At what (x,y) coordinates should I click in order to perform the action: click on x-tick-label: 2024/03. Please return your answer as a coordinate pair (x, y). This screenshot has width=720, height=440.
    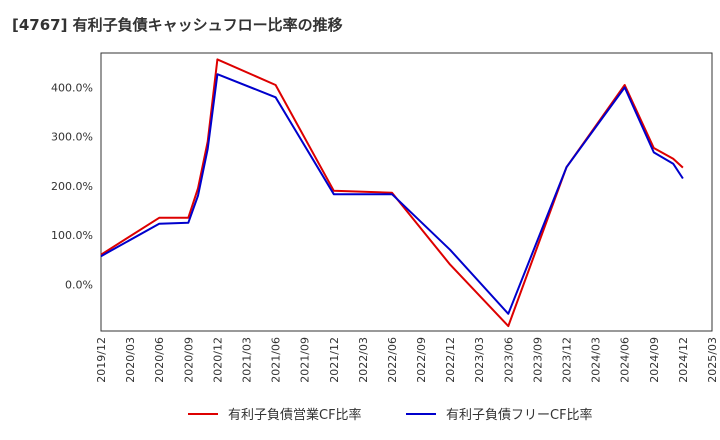
    Looking at the image, I should click on (596, 360).